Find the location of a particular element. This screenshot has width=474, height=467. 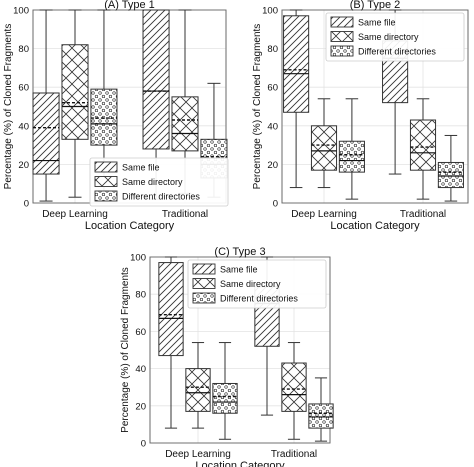

chart-title: (B) Type 2 is located at coordinates (375, 5).